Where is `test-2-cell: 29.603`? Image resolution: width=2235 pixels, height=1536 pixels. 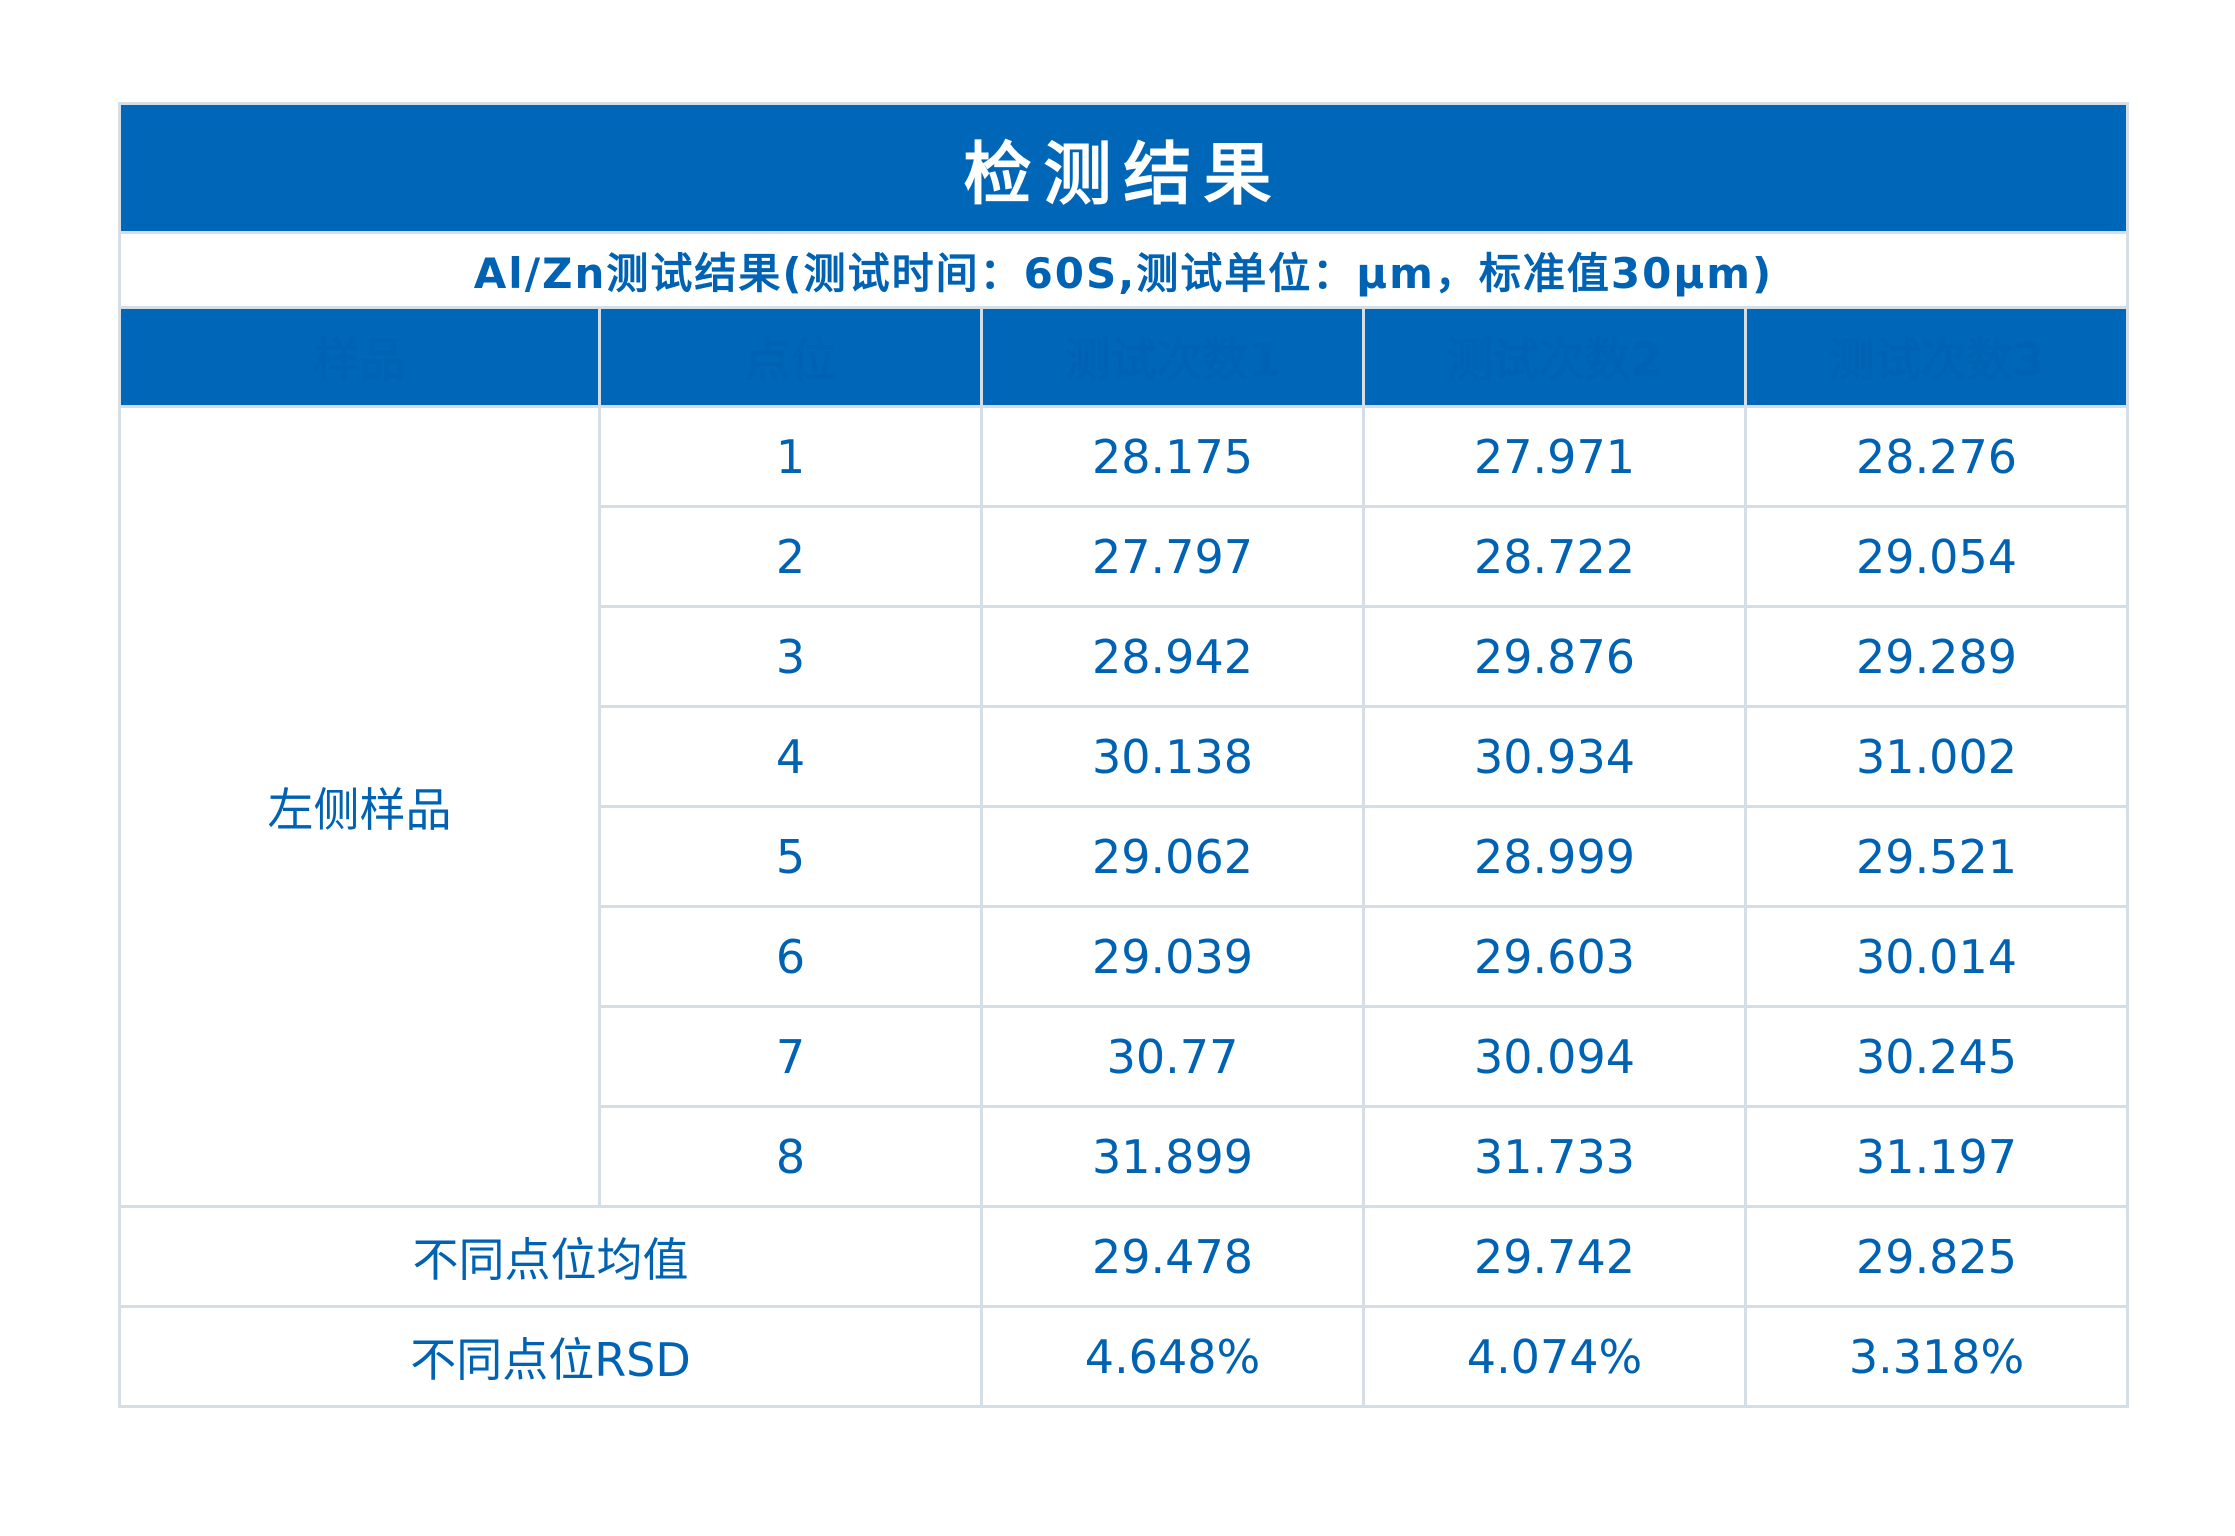
test-2-cell: 29.603 is located at coordinates (1554, 956).